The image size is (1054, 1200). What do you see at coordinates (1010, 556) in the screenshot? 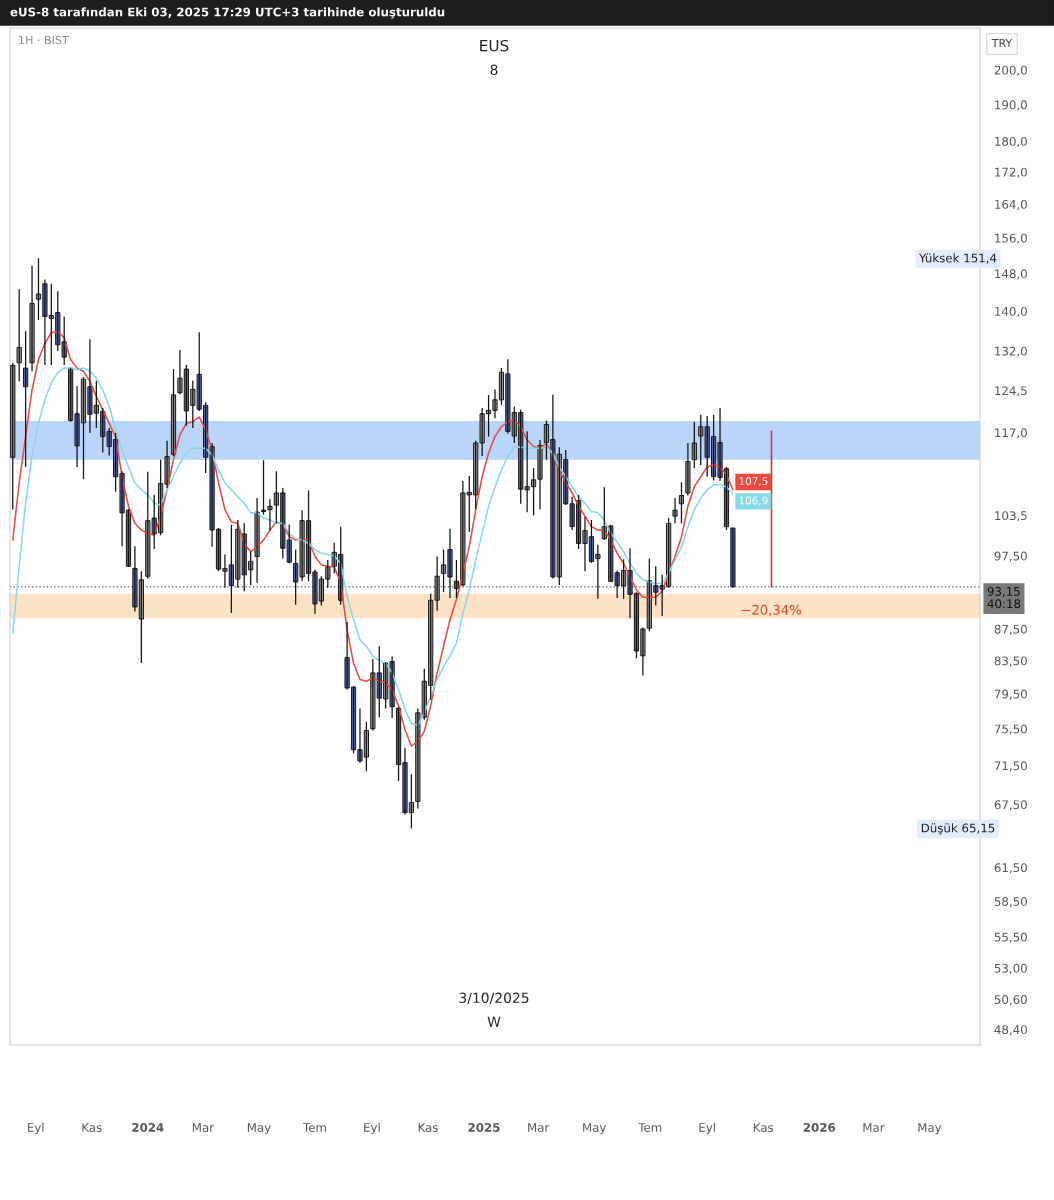
I see `y-tick-label: 97,50` at bounding box center [1010, 556].